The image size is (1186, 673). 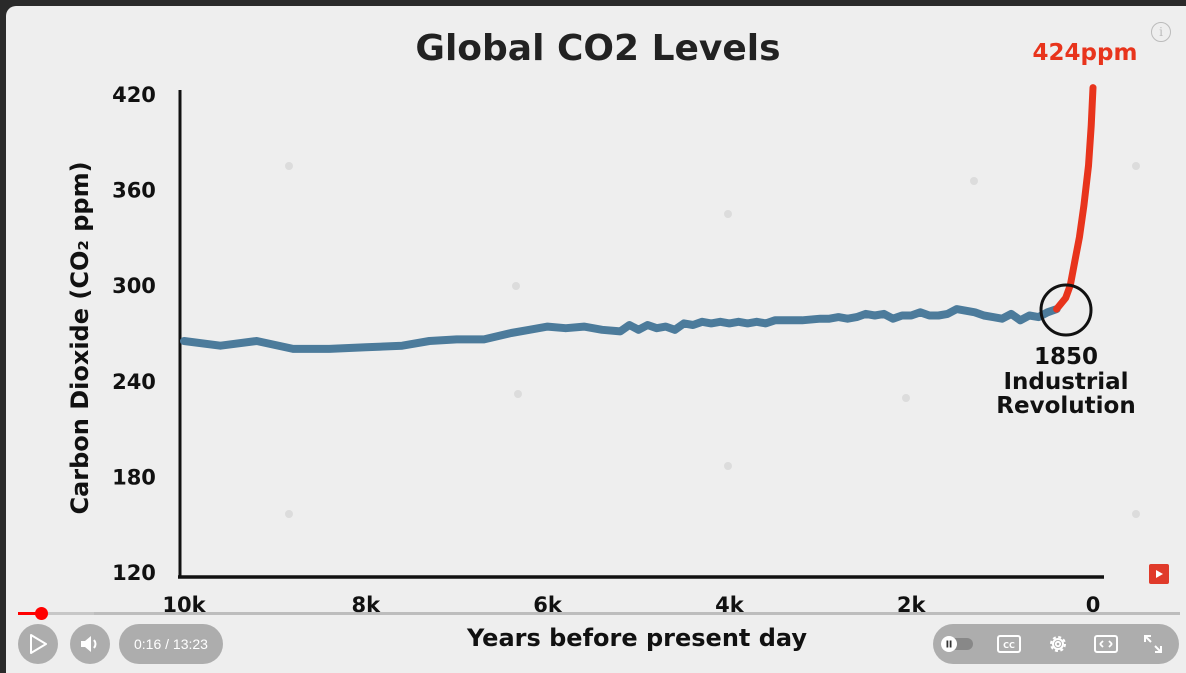 I want to click on volume-button, so click(x=90, y=644).